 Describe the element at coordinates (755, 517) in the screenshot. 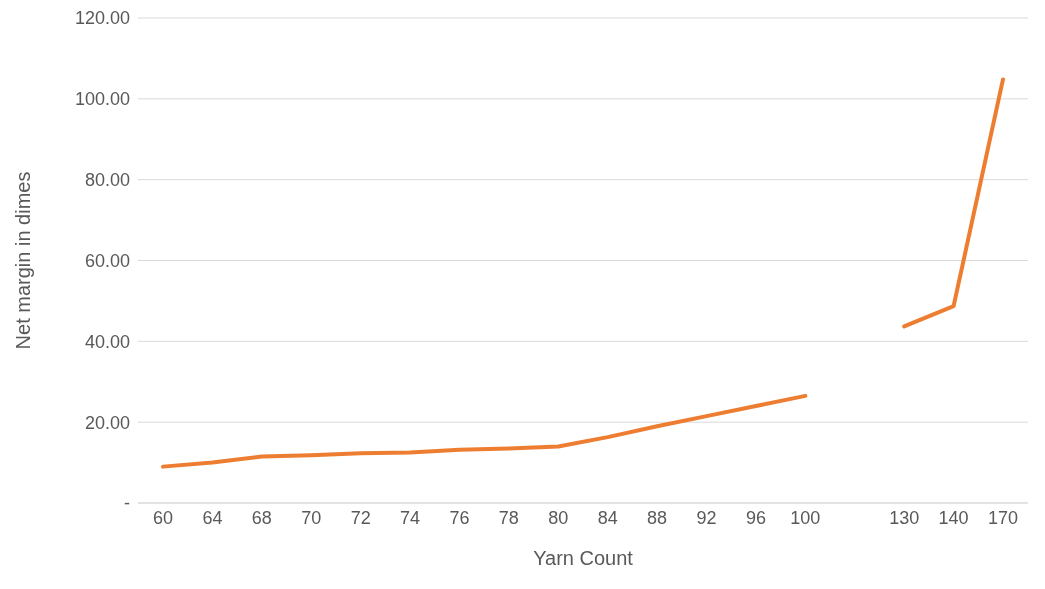

I see `x-tick-label: 96` at that location.